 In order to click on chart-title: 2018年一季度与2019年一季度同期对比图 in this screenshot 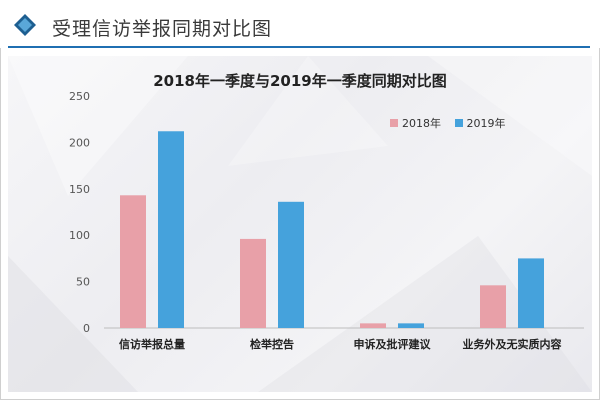, I will do `click(300, 81)`.